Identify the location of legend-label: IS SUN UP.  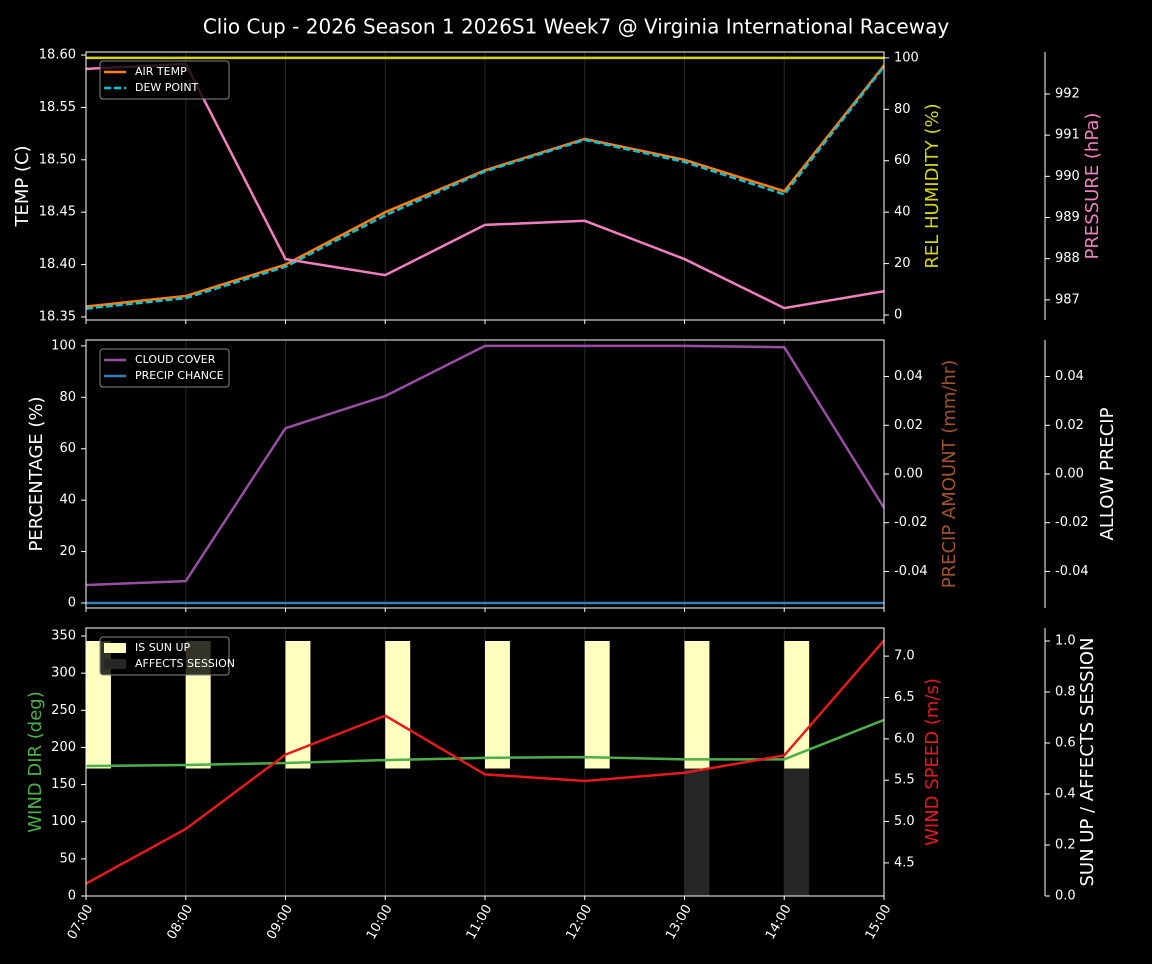
(163, 647).